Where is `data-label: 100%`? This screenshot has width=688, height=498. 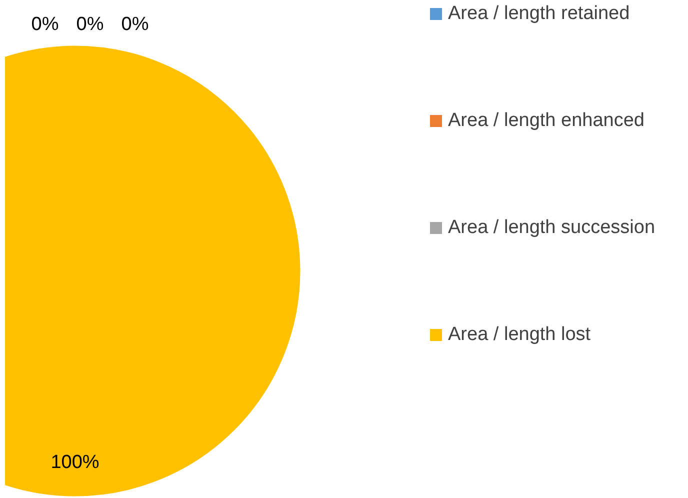 data-label: 100% is located at coordinates (75, 463).